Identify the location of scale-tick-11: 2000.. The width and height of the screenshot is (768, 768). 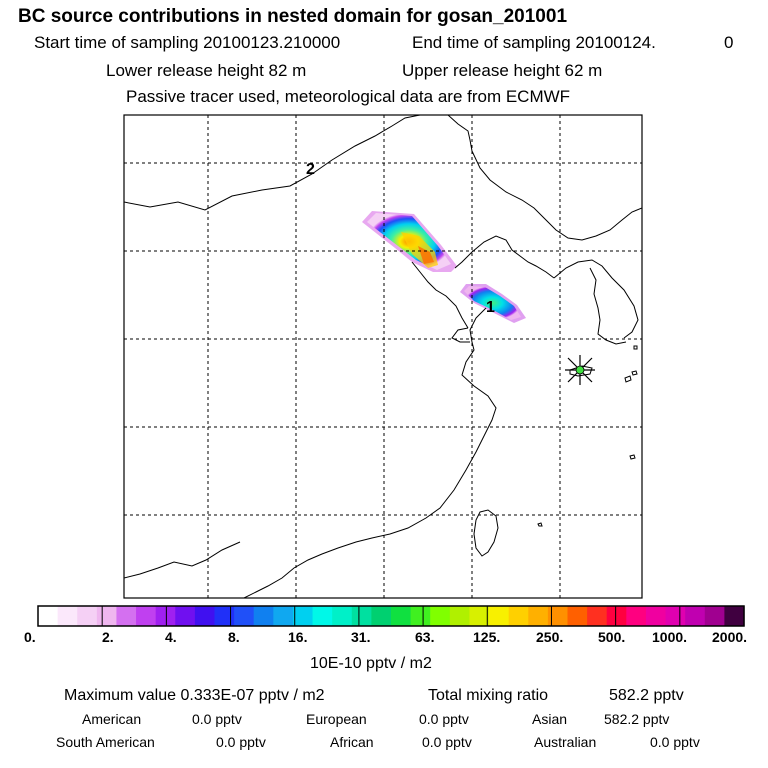
(730, 637).